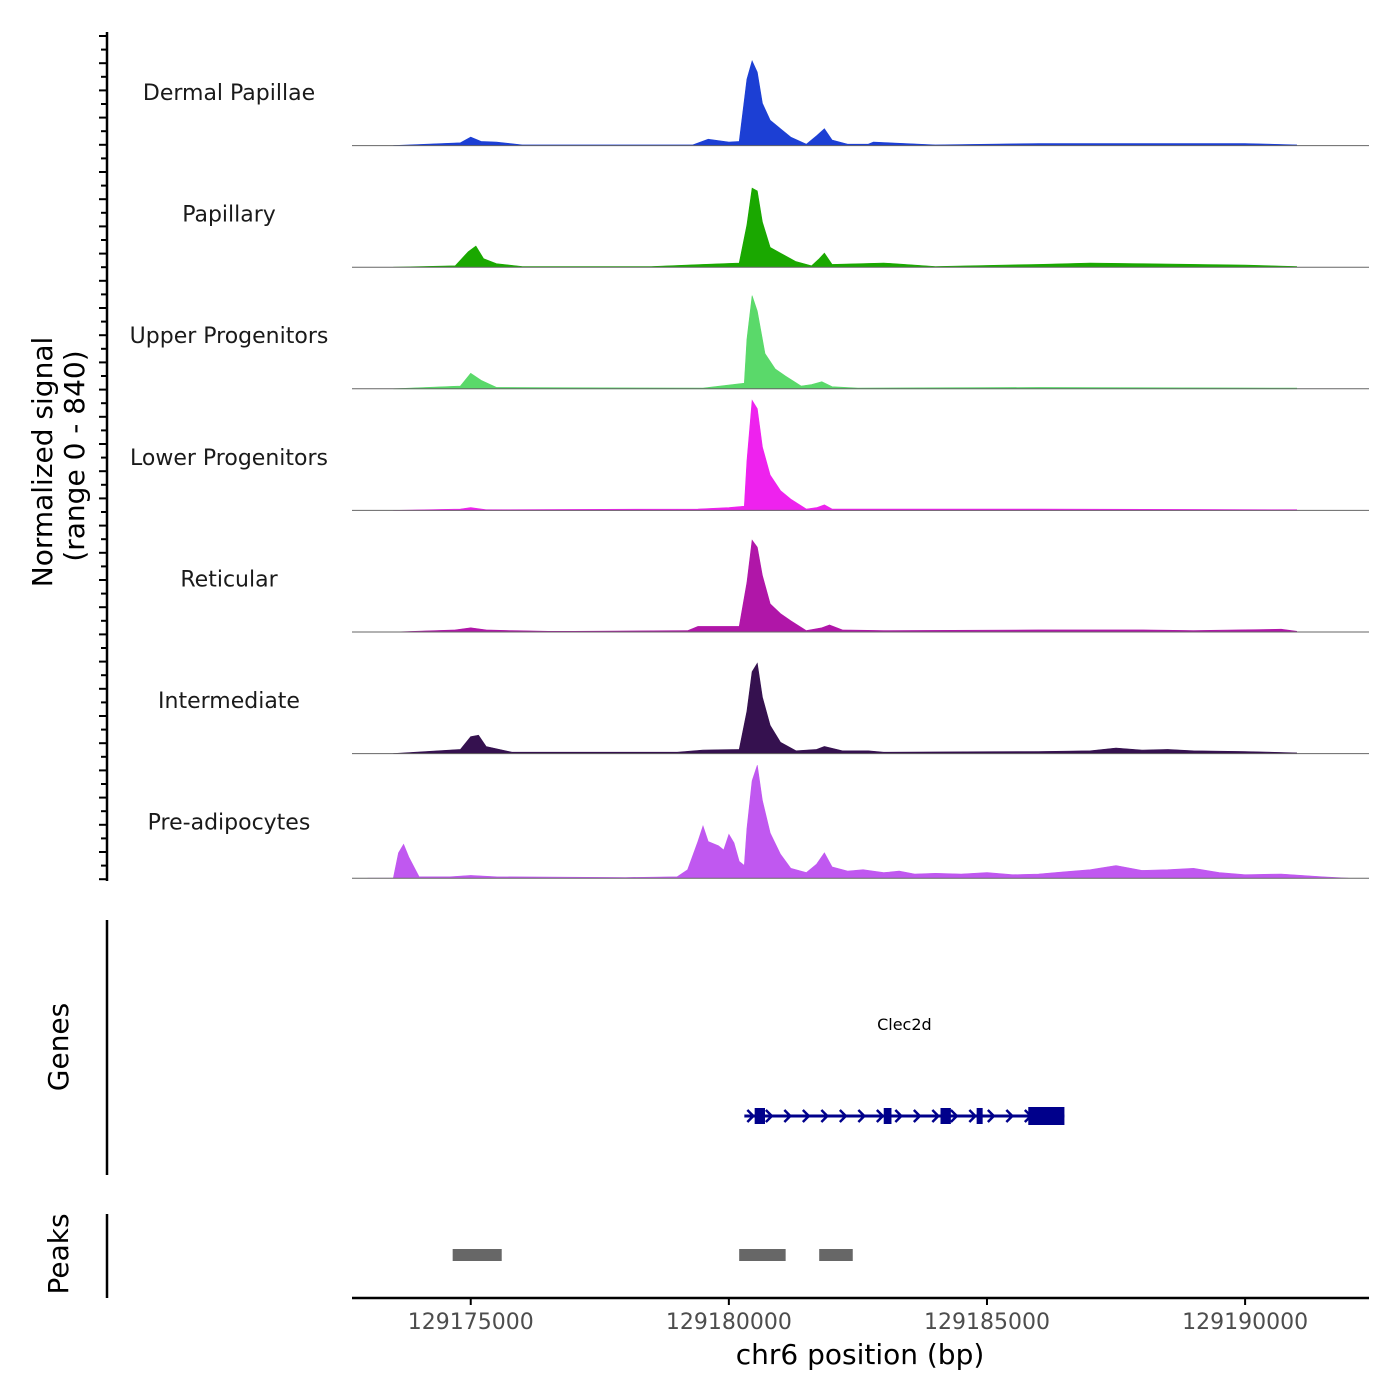 This screenshot has height=1400, width=1400. What do you see at coordinates (229, 215) in the screenshot?
I see `track-label: Papillary` at bounding box center [229, 215].